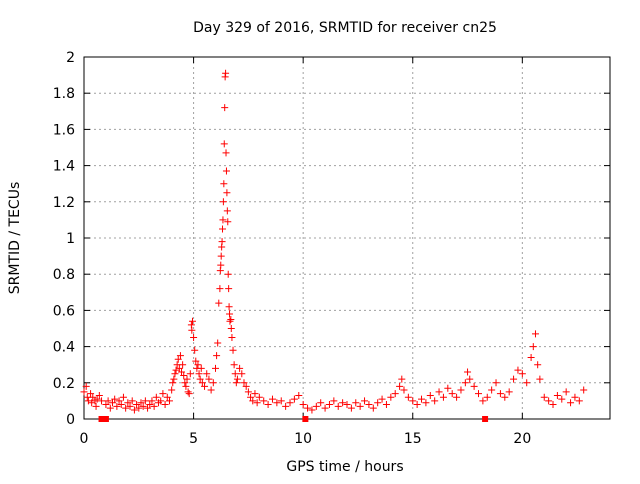  I want to click on y-tick-label: 1.8, so click(64, 94).